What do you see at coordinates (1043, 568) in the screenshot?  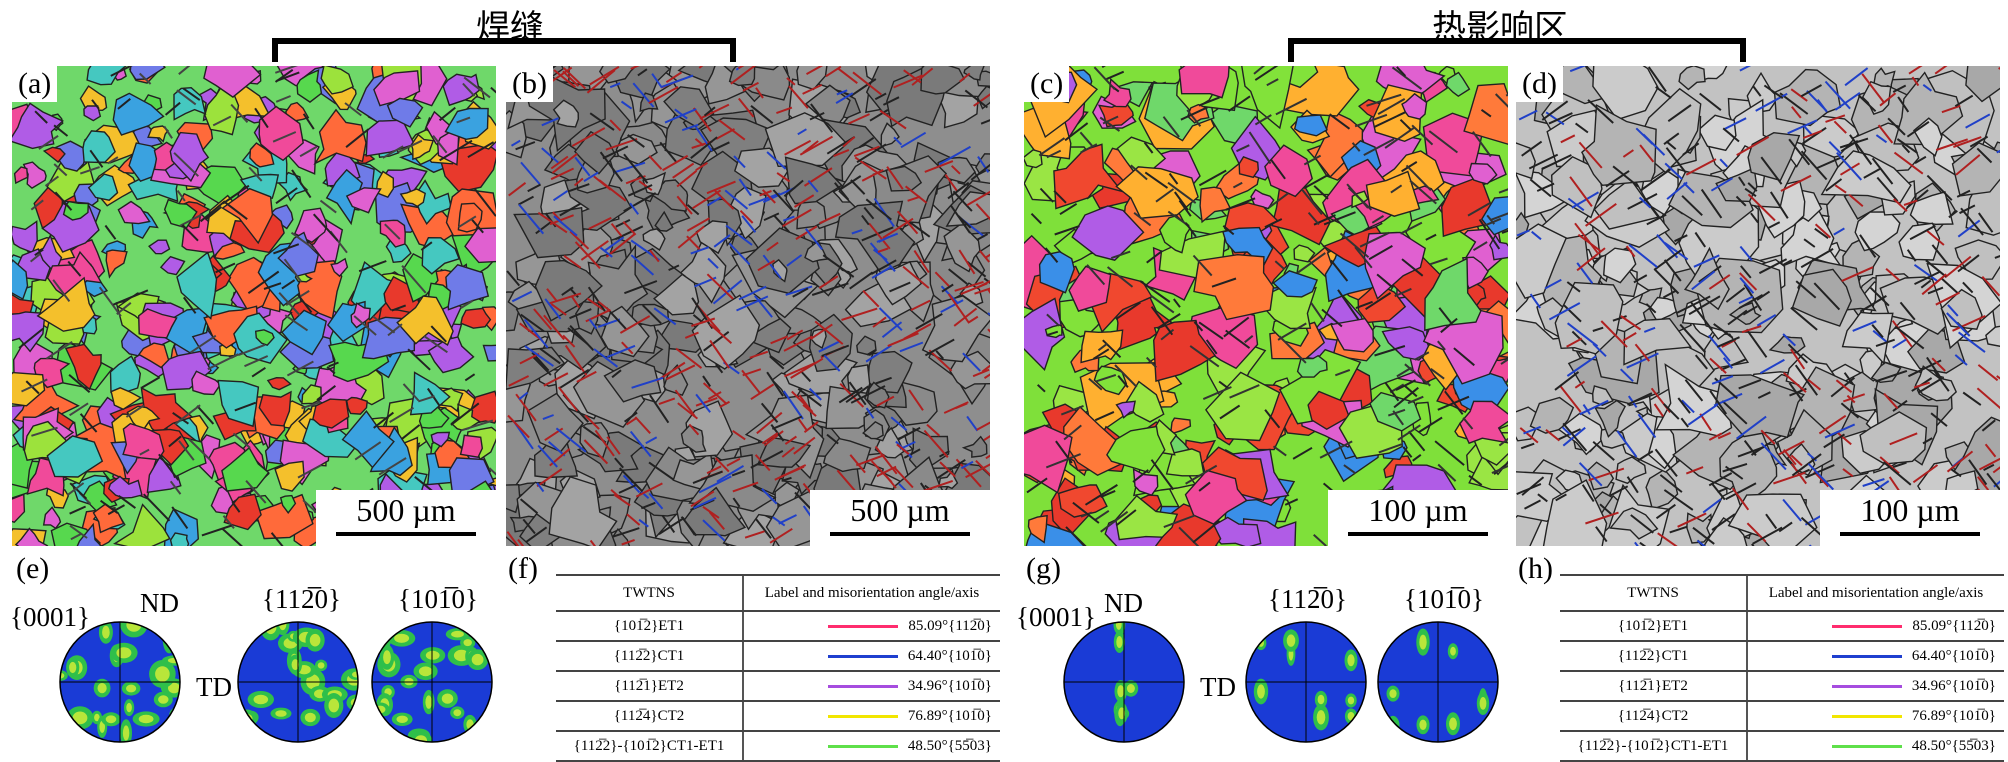 I see `panel-label-g: (g)` at bounding box center [1043, 568].